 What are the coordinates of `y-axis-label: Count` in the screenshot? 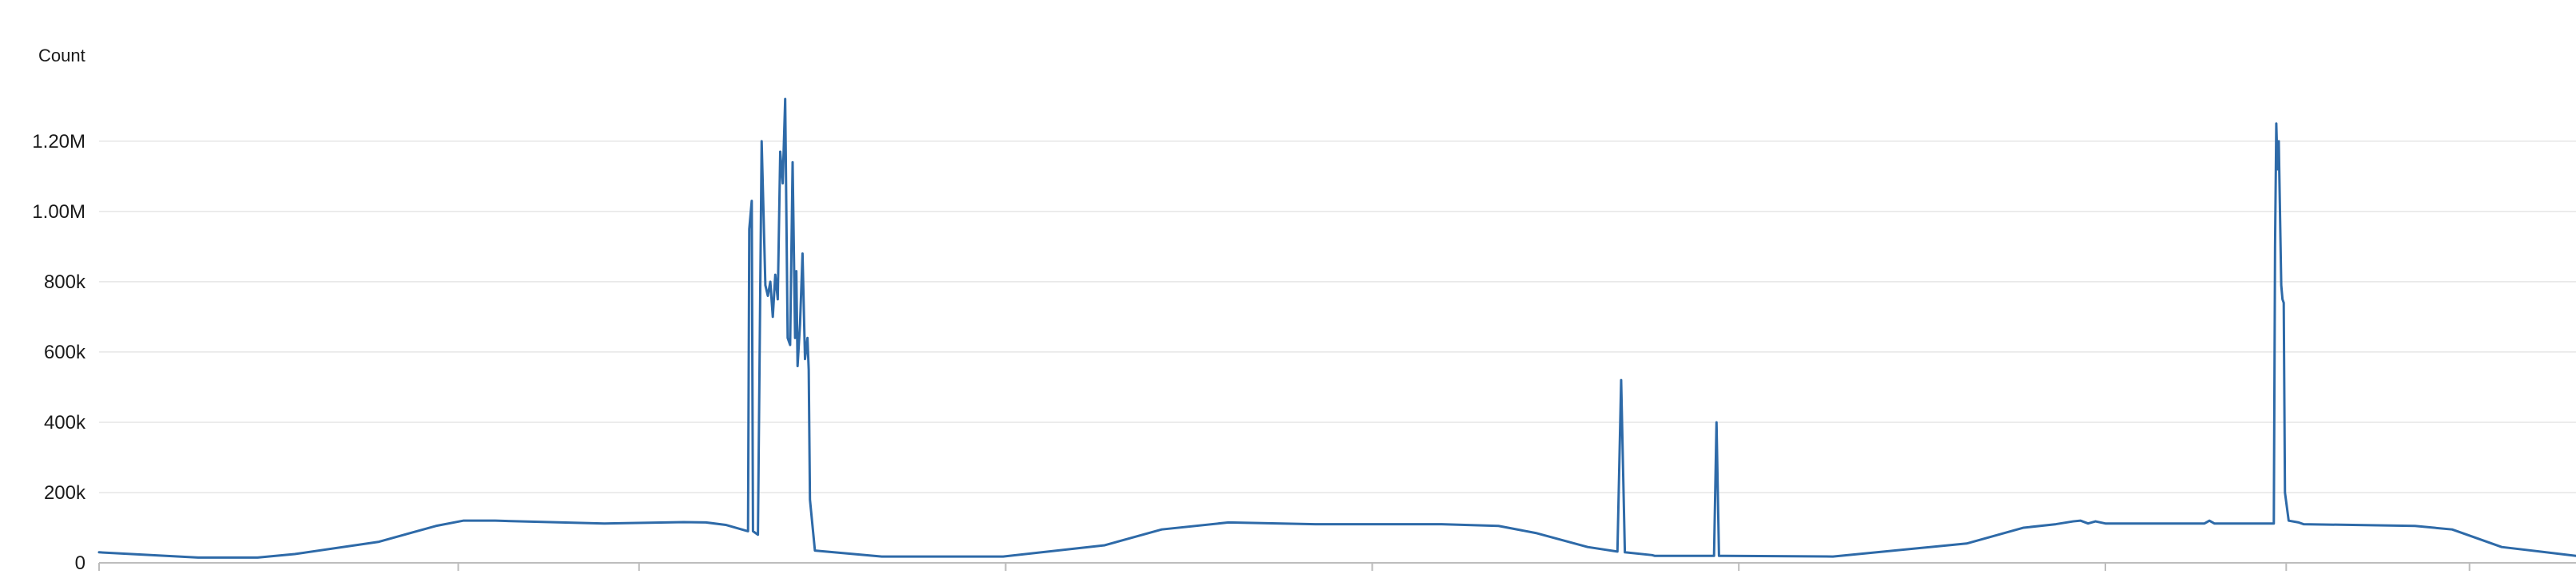 It's located at (61, 56).